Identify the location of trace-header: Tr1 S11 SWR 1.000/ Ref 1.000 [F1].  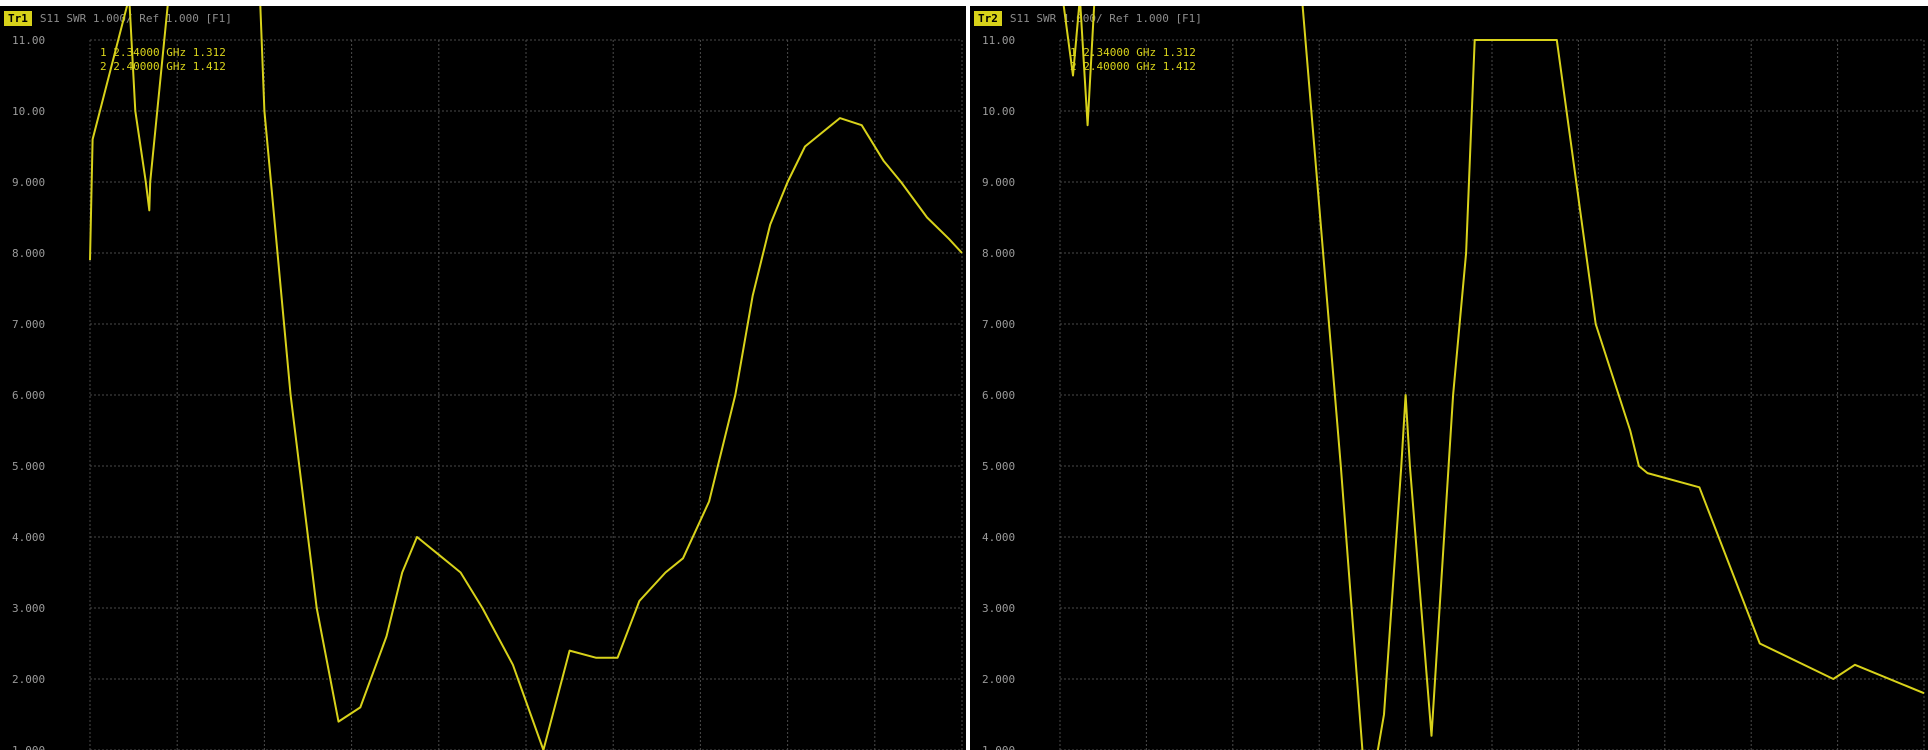
(118, 18).